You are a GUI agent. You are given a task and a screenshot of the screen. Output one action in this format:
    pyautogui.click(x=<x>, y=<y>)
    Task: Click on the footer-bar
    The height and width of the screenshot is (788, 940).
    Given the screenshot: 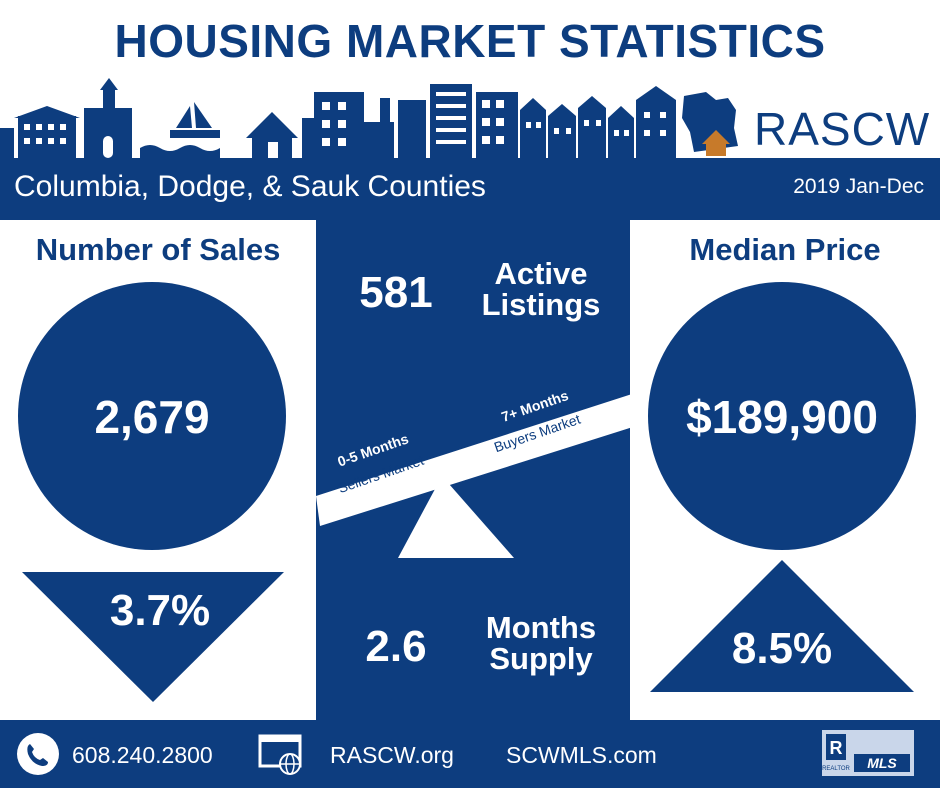 What is the action you would take?
    pyautogui.click(x=470, y=754)
    